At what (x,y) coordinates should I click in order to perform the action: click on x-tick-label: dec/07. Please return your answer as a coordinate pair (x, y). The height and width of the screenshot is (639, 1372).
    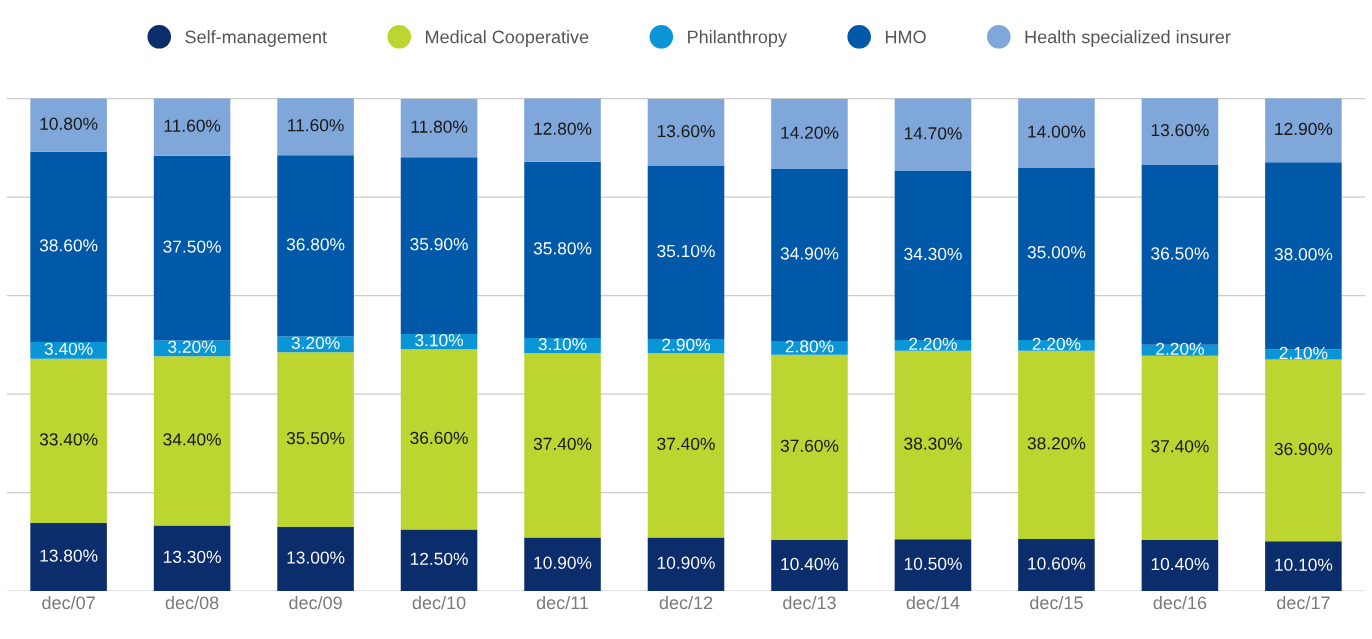
    Looking at the image, I should click on (68, 602).